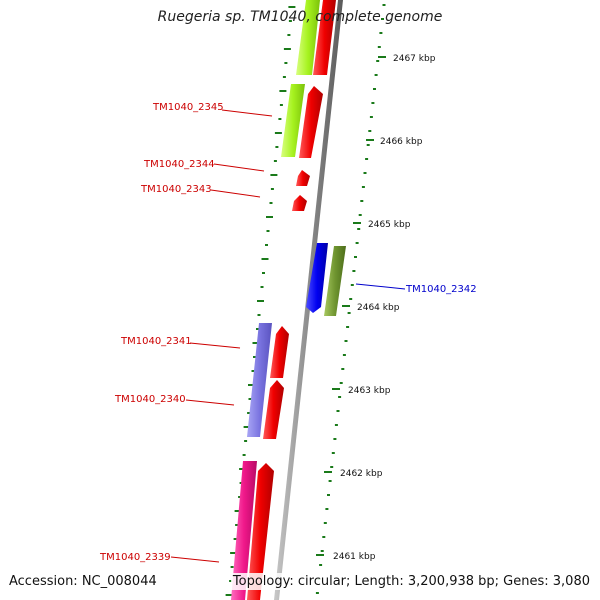 Image resolution: width=600 pixels, height=600 pixels. I want to click on gene-label-2339: TM1040_2339, so click(135, 557).